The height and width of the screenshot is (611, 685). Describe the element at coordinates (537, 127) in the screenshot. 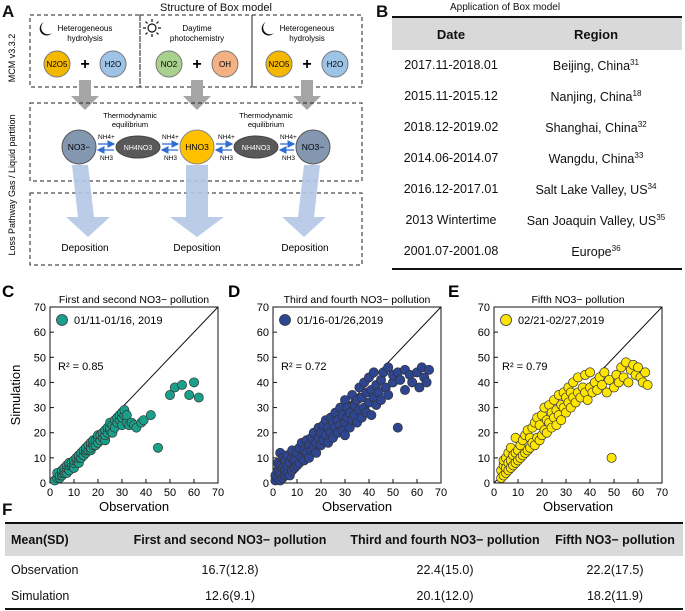

I see `table-row: 2018.12-2019.02 Shanghai, China32` at that location.